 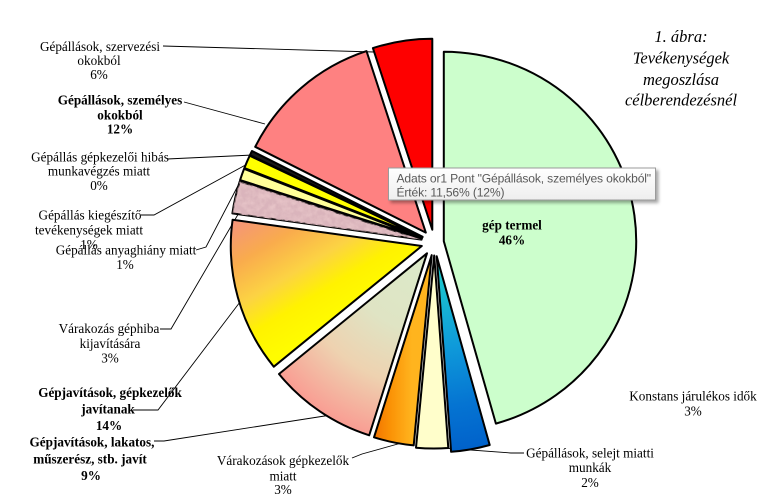 I want to click on svg-text: Gépállások, szervezési, so click(x=100, y=46).